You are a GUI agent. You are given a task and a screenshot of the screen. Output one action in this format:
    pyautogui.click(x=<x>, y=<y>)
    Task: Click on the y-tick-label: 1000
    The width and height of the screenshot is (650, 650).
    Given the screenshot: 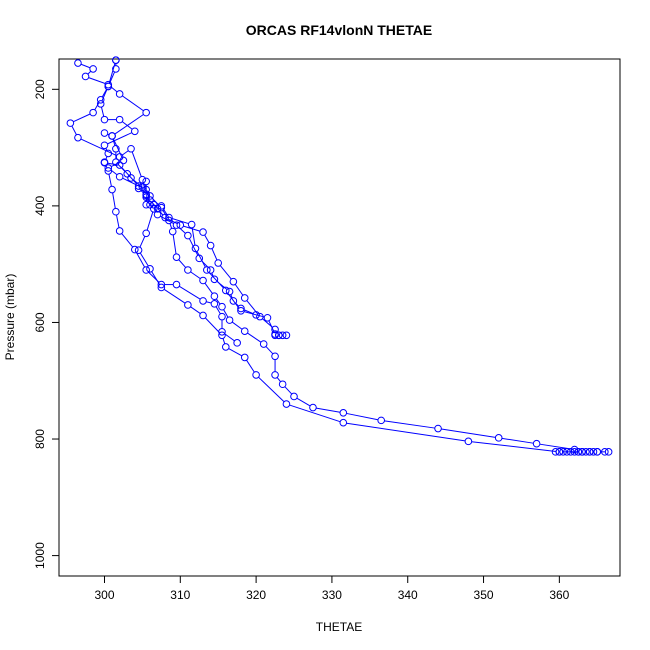 What is the action you would take?
    pyautogui.click(x=40, y=555)
    